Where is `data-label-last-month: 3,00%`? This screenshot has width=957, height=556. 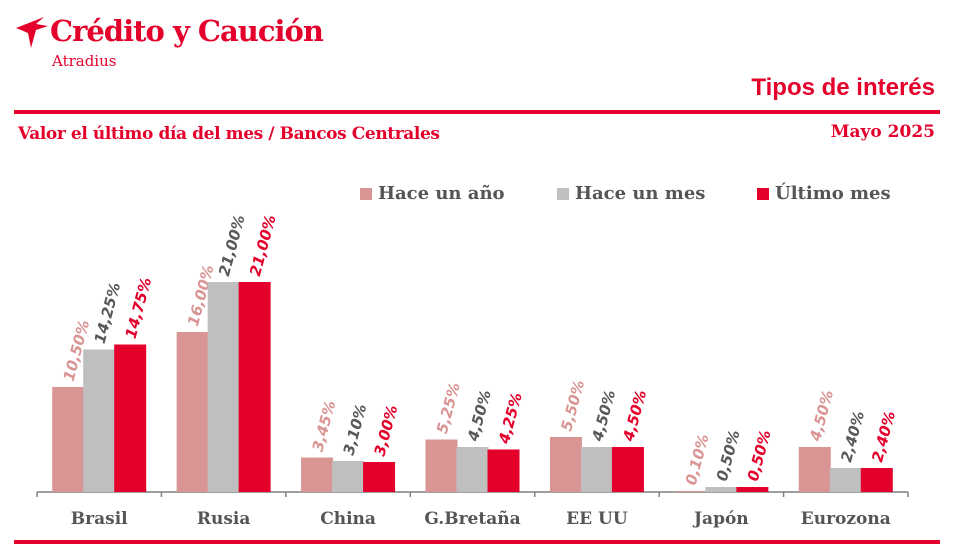
data-label-last-month: 3,00% is located at coordinates (386, 430).